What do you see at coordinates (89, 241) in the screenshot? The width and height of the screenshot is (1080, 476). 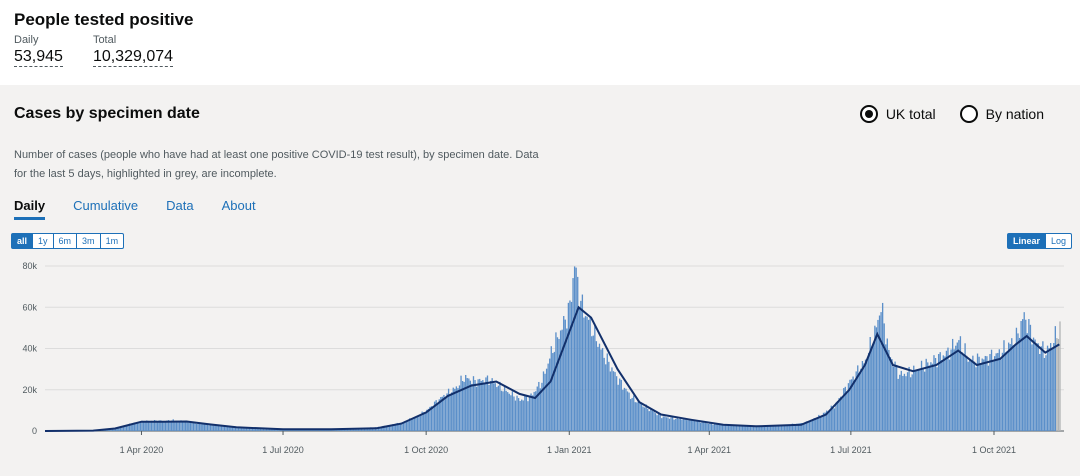 I see `range-3m-button: 3m` at bounding box center [89, 241].